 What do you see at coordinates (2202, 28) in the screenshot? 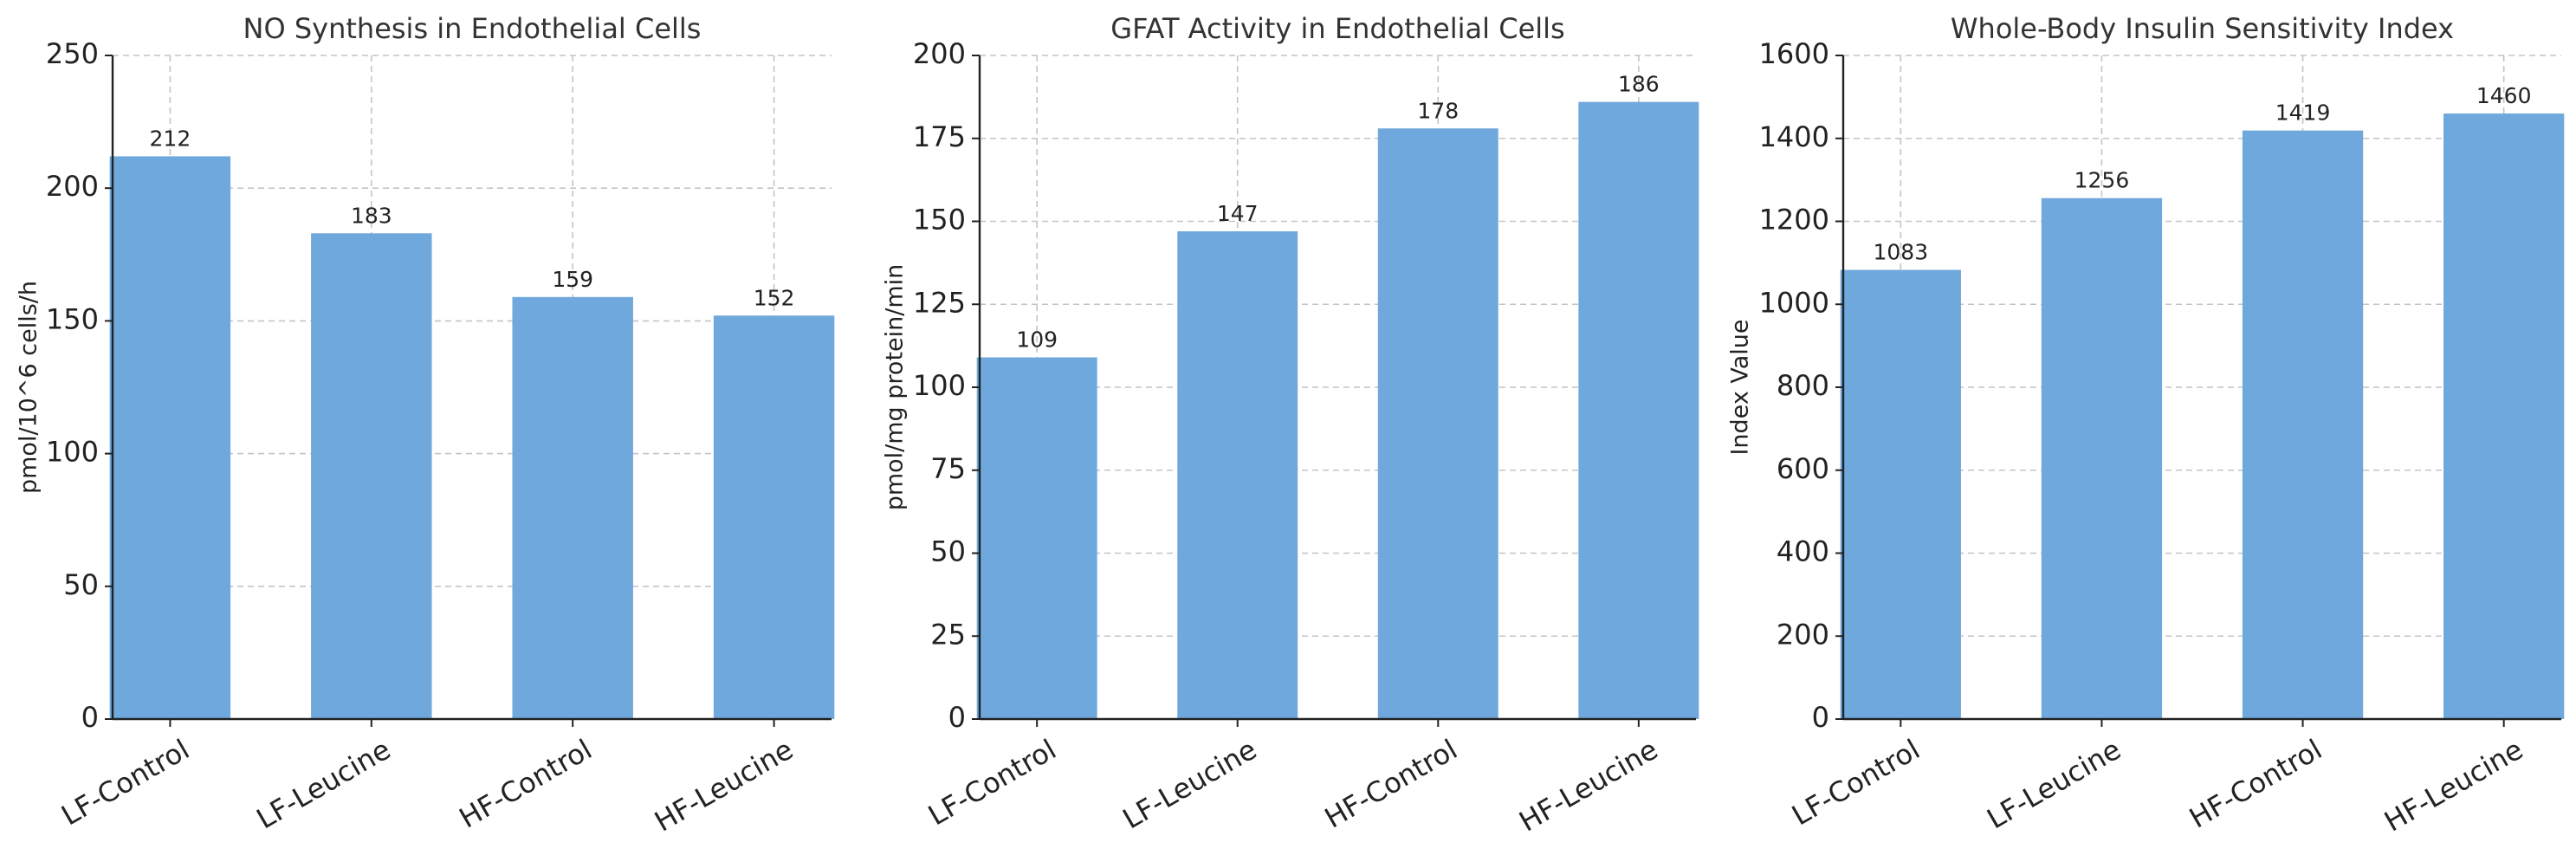
I see `chart-title: Whole-Body Insulin Sensitivity Index` at bounding box center [2202, 28].